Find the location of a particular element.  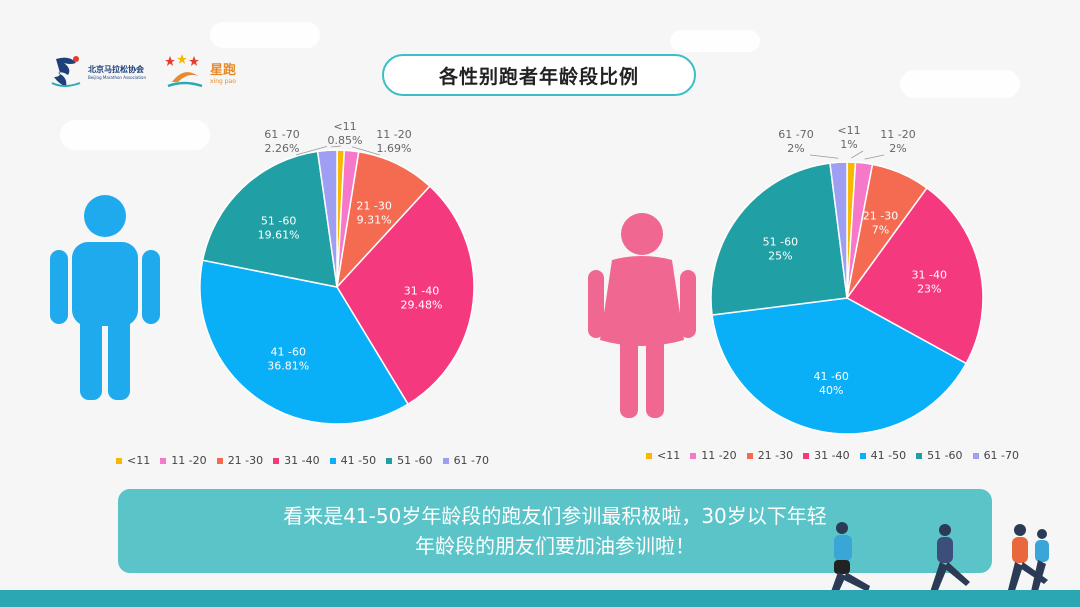

female-slice-label-name: 21 -30 is located at coordinates (880, 216).